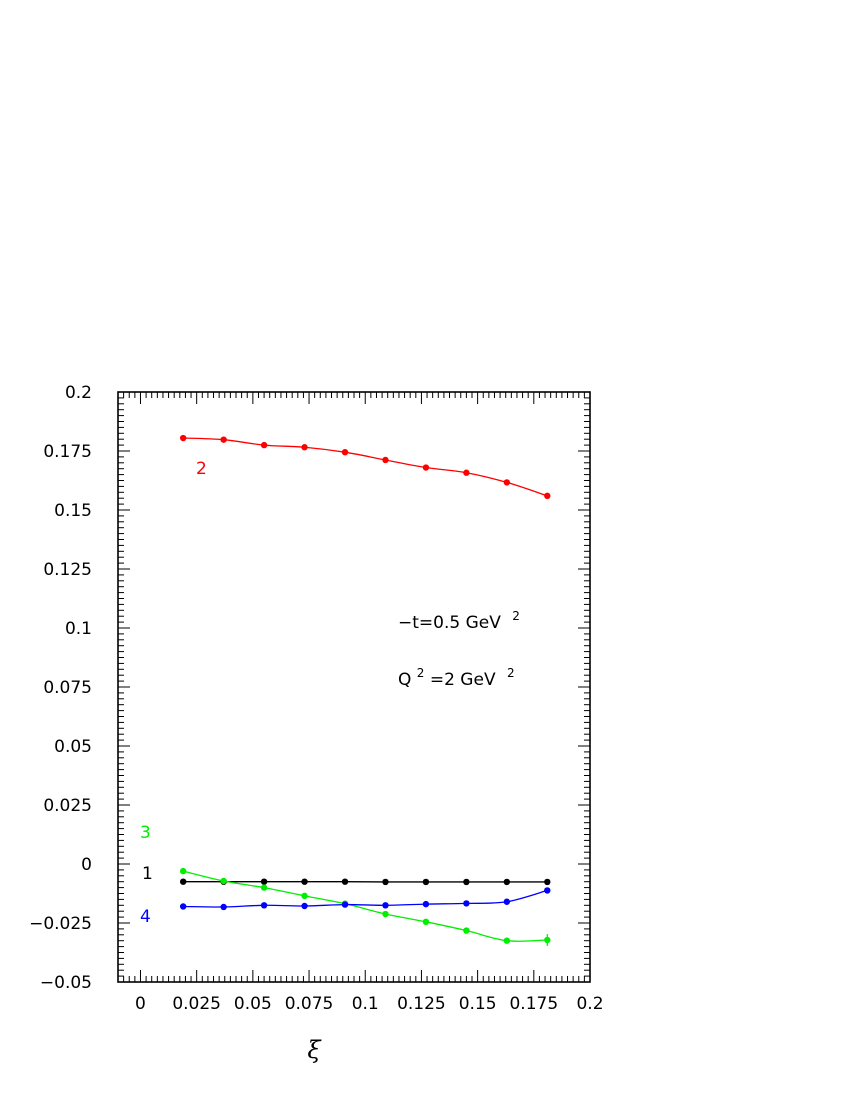 This screenshot has width=850, height=1100. I want to click on x-tick-label: 0.125, so click(421, 1004).